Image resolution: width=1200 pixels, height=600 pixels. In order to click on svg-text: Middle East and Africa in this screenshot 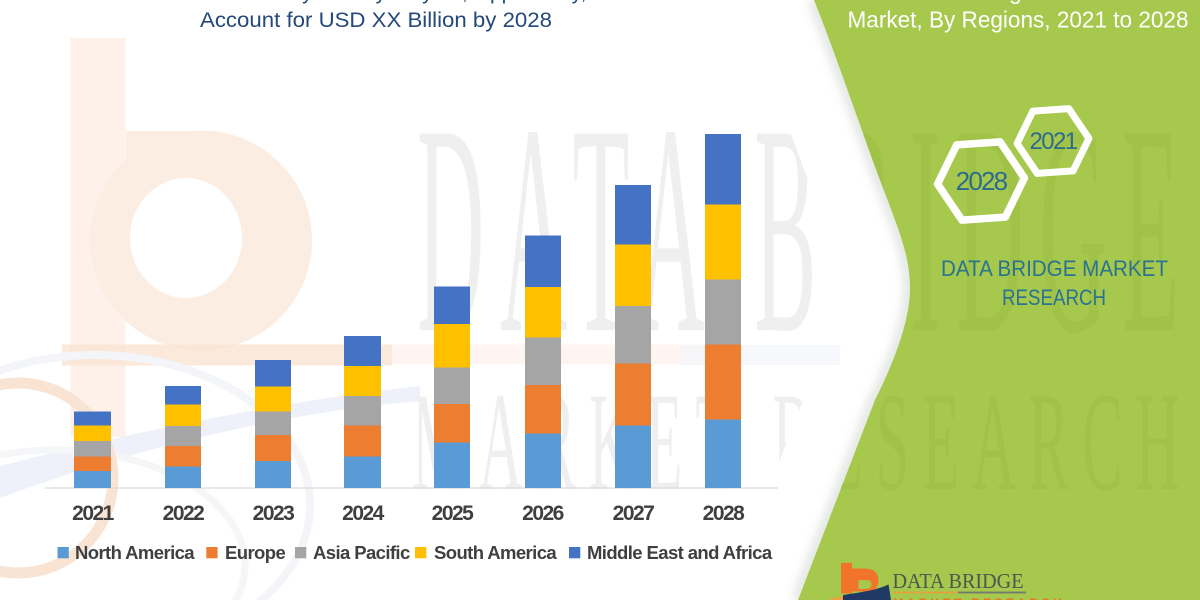, I will do `click(680, 552)`.